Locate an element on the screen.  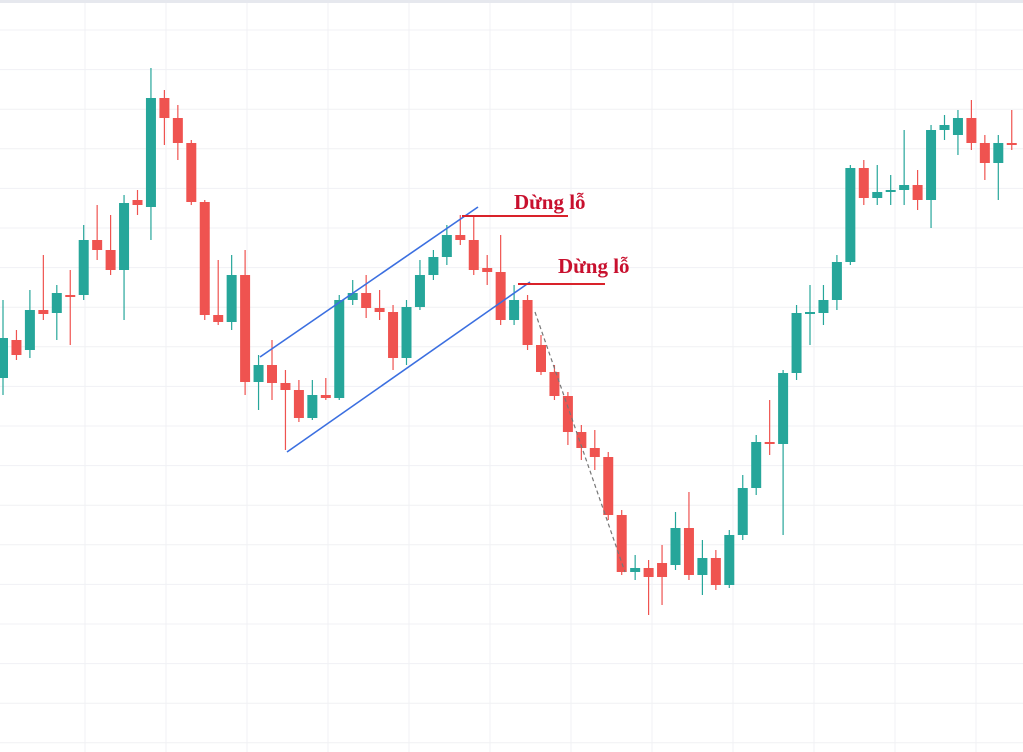
channel-lower is located at coordinates (408, 367).